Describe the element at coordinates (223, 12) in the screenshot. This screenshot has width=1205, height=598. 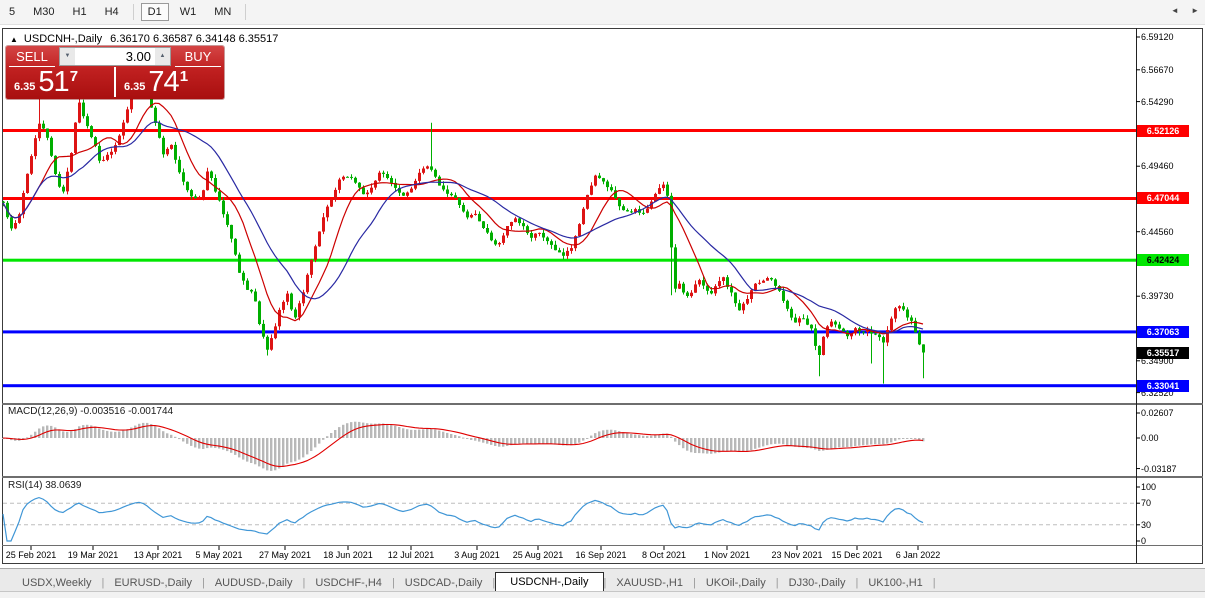
I see `timeframe-button-MN: MN` at that location.